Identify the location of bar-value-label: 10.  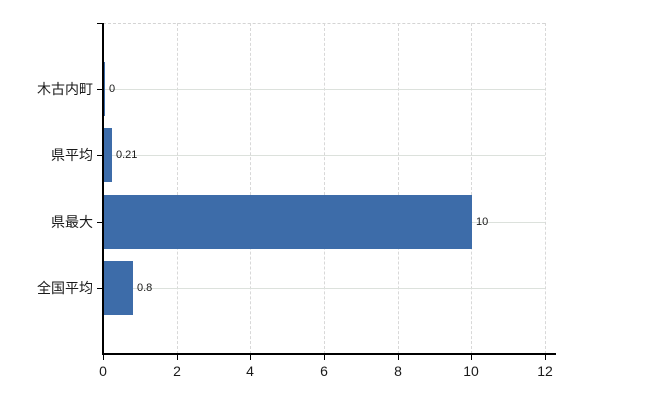
(482, 222).